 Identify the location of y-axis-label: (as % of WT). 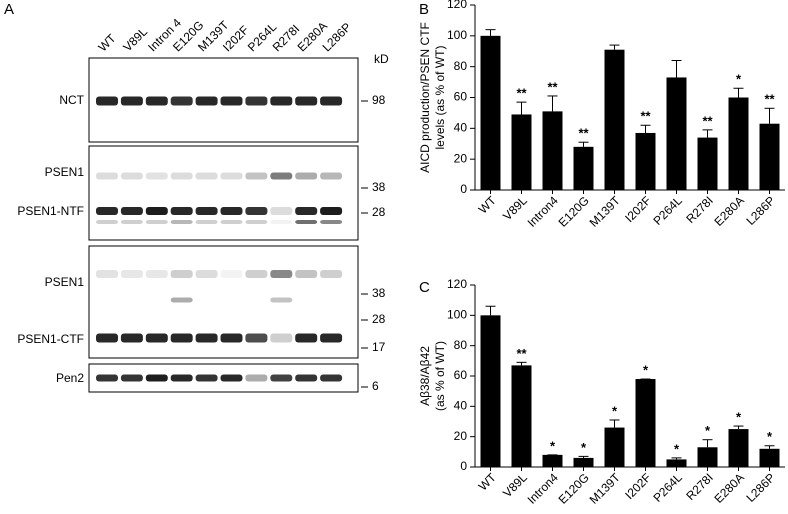
(440, 376).